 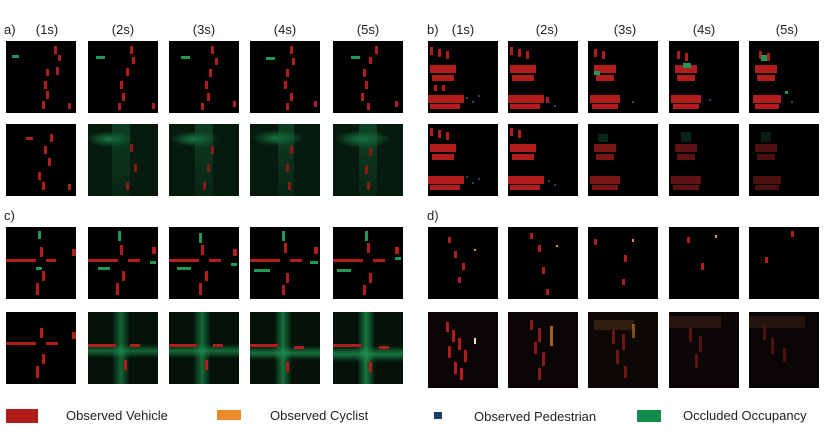 What do you see at coordinates (547, 29) in the screenshot?
I see `time-label-b-2: (2s)` at bounding box center [547, 29].